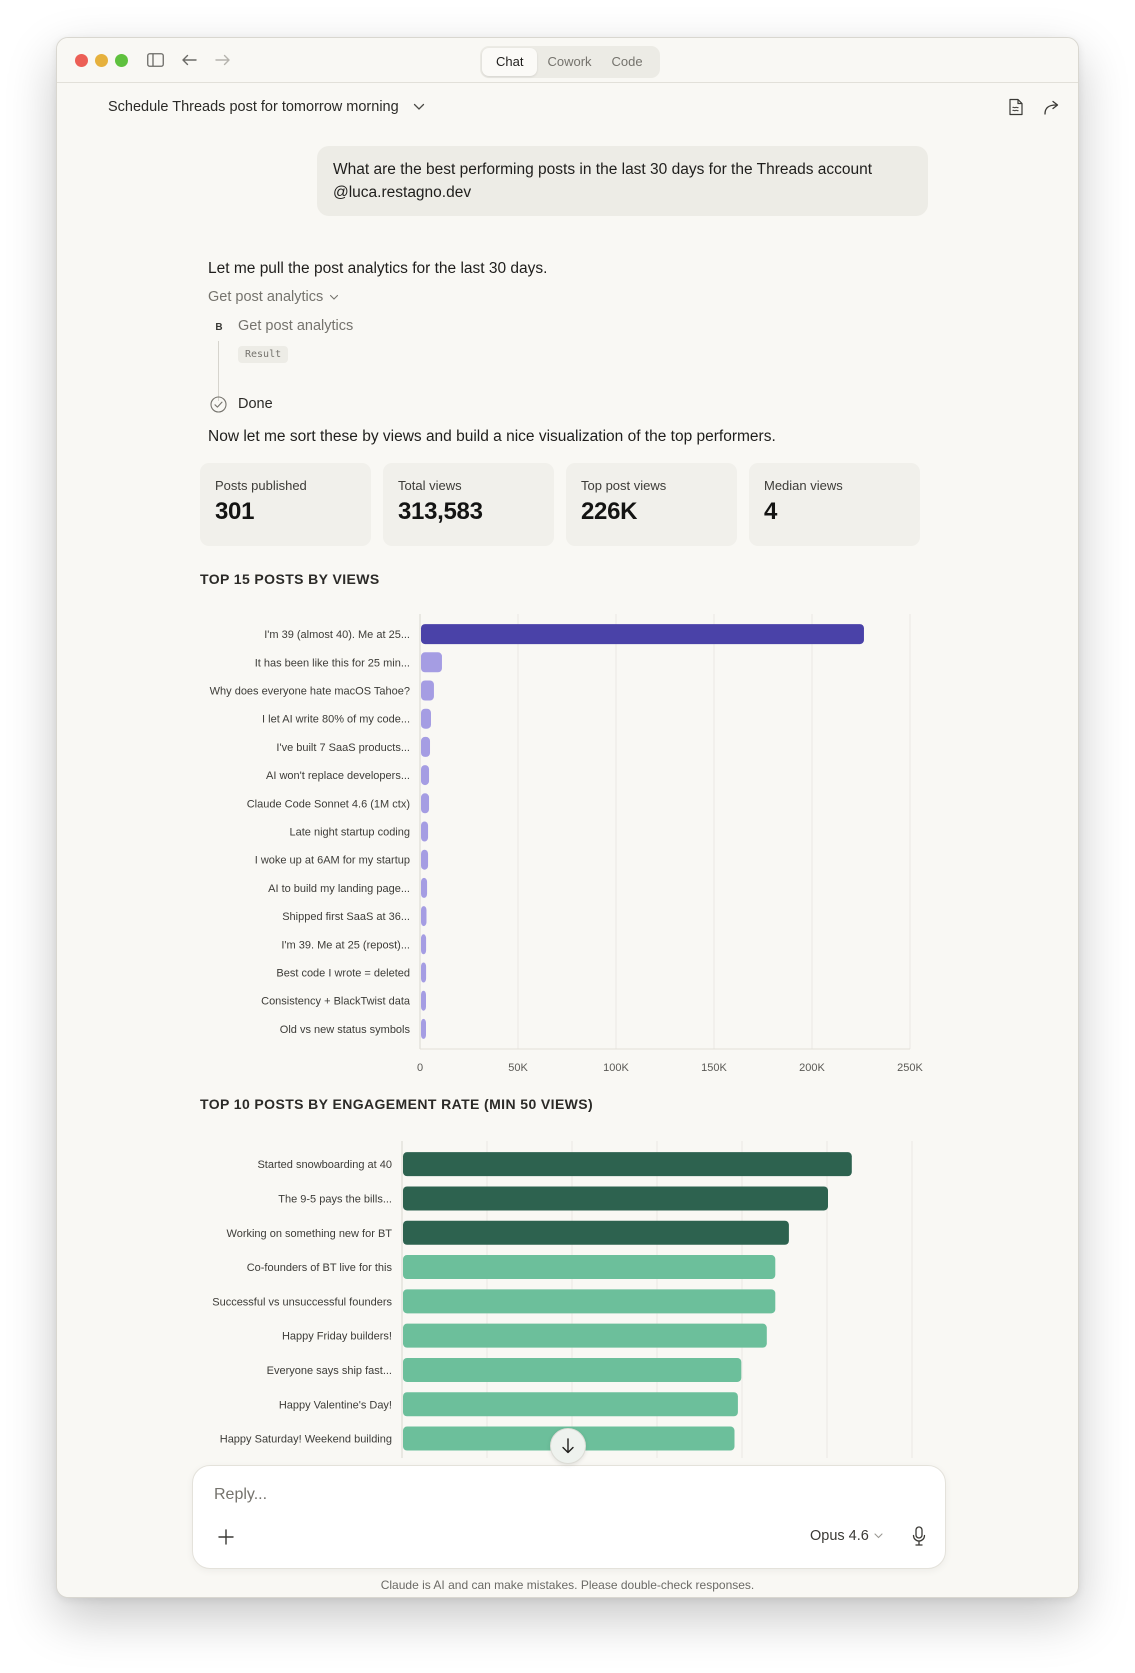 Image resolution: width=1135 pixels, height=1673 pixels. I want to click on category-label: Happy Valentine's Day!, so click(335, 1405).